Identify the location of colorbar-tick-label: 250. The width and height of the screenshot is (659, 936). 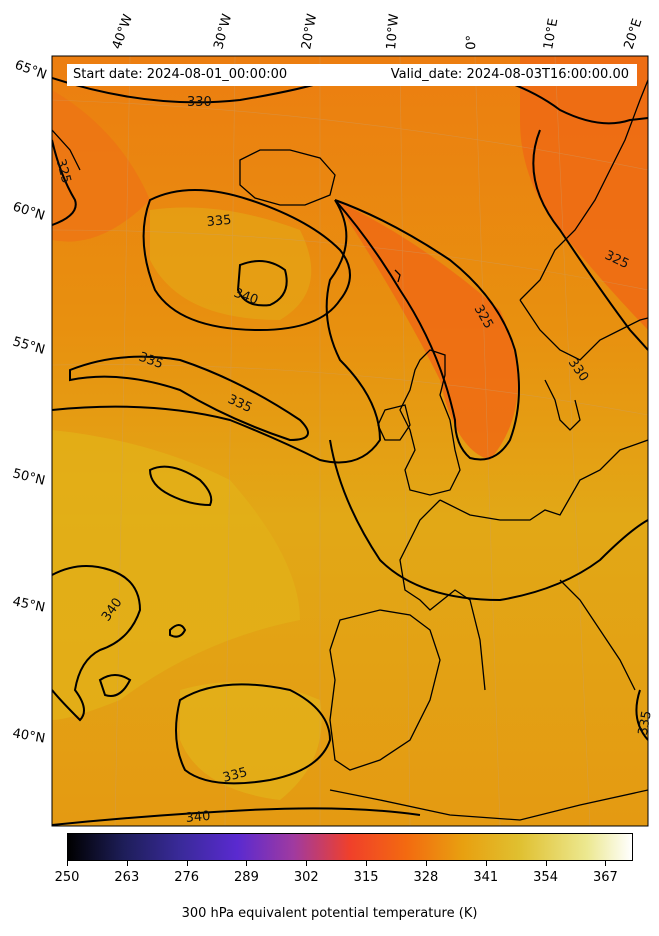
(67, 877).